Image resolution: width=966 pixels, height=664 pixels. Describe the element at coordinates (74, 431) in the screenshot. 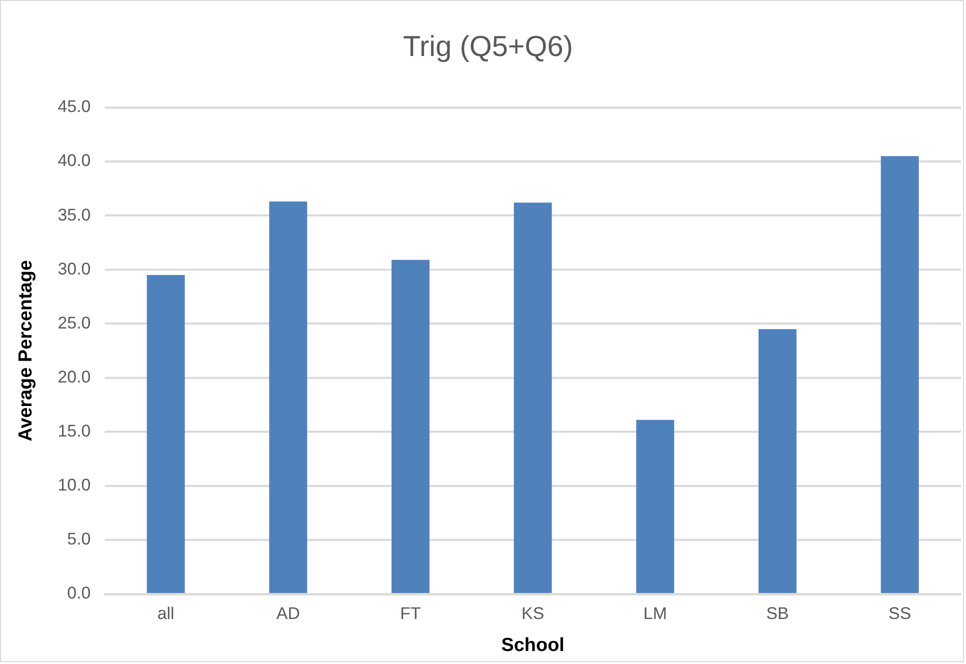

I see `y-tick-label: 15.0` at that location.